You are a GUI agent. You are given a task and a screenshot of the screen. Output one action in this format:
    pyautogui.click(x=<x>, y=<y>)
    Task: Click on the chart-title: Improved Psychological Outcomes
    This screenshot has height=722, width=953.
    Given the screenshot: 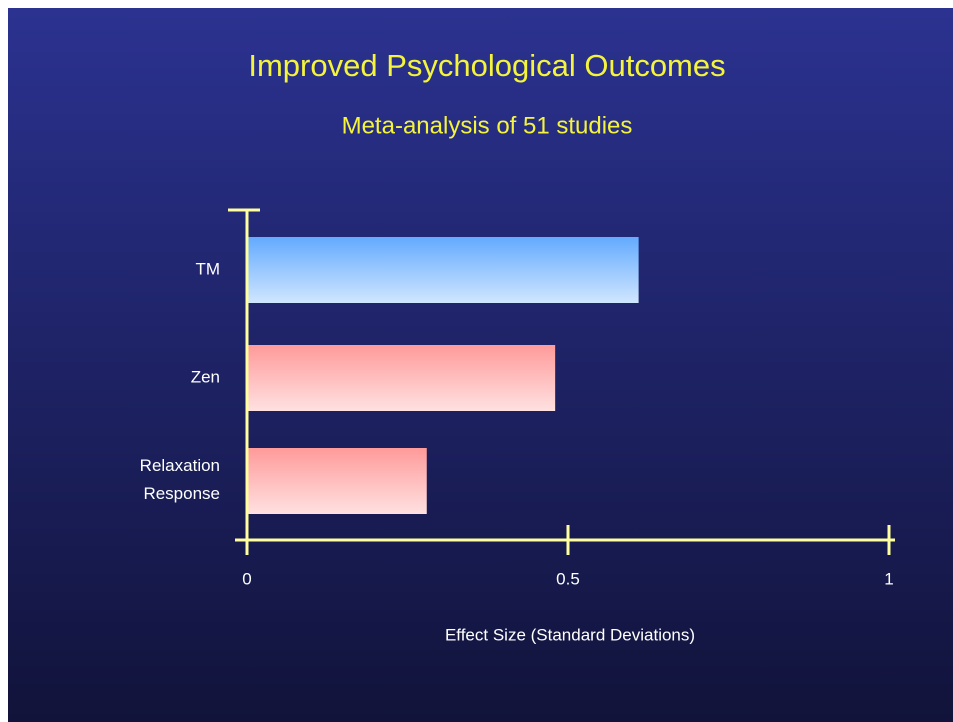 What is the action you would take?
    pyautogui.click(x=486, y=65)
    